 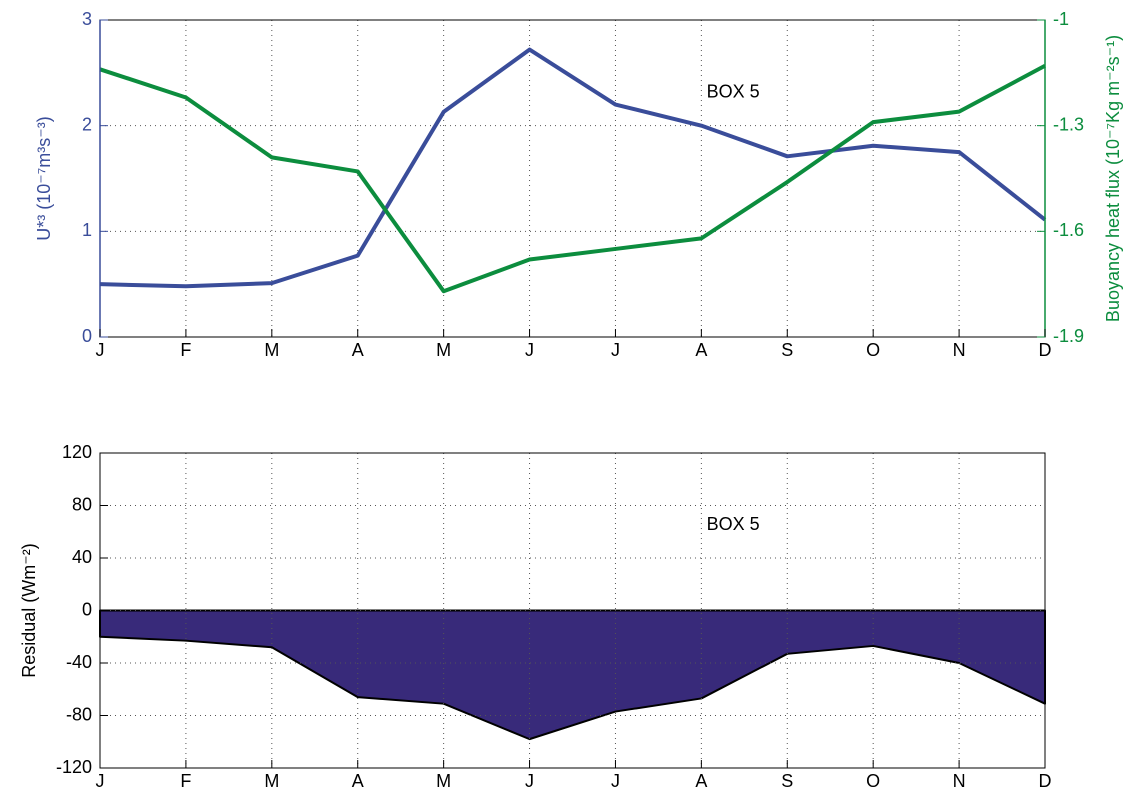 What do you see at coordinates (1113, 178) in the screenshot?
I see `y2-axis-label: Buoyancy heat flux (10⁻⁷Kg m⁻²s⁻¹)` at bounding box center [1113, 178].